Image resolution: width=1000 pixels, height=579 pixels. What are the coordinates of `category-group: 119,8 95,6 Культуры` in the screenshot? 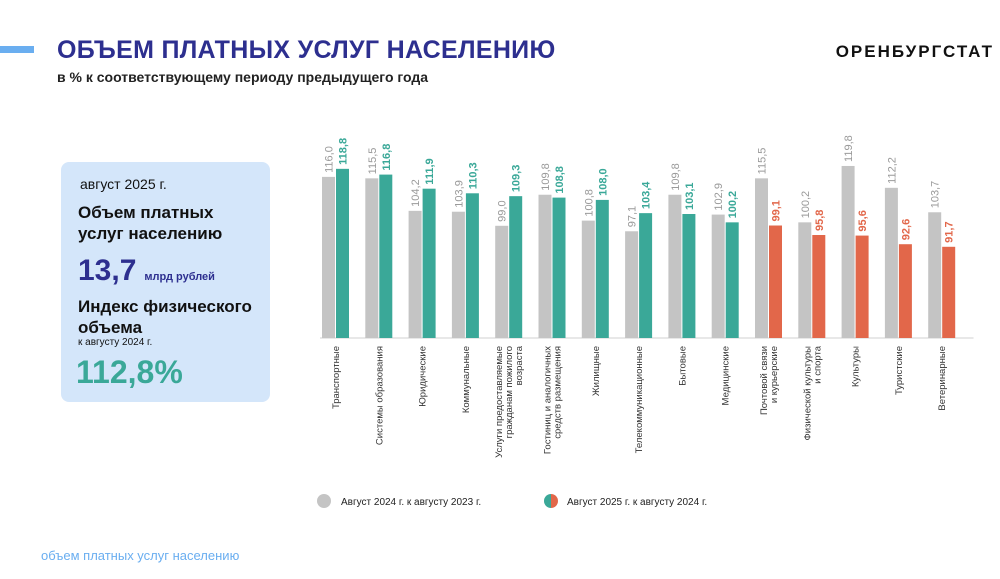 It's located at (855, 261).